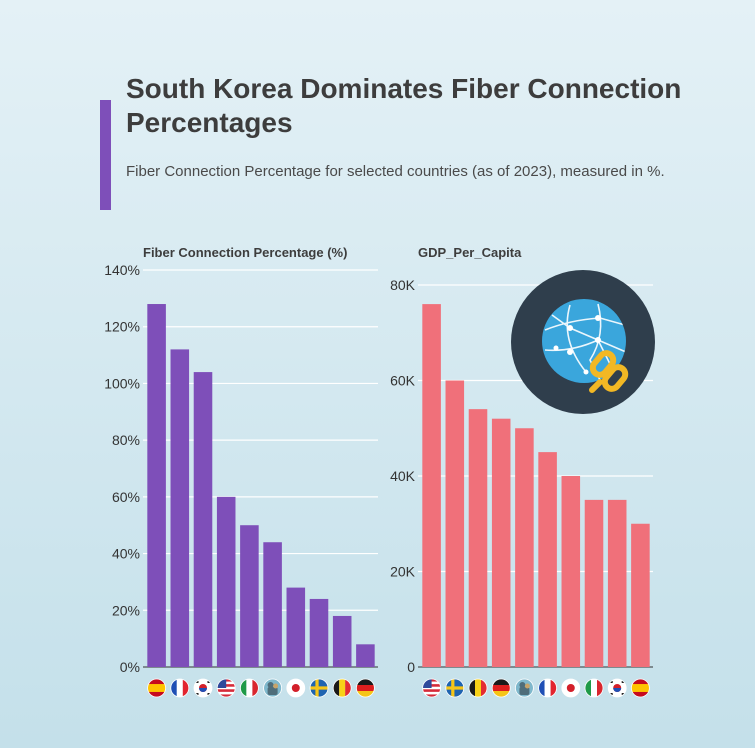 The height and width of the screenshot is (748, 755). What do you see at coordinates (470, 252) in the screenshot?
I see `gdp-panel-title: GDP_Per_Capita` at bounding box center [470, 252].